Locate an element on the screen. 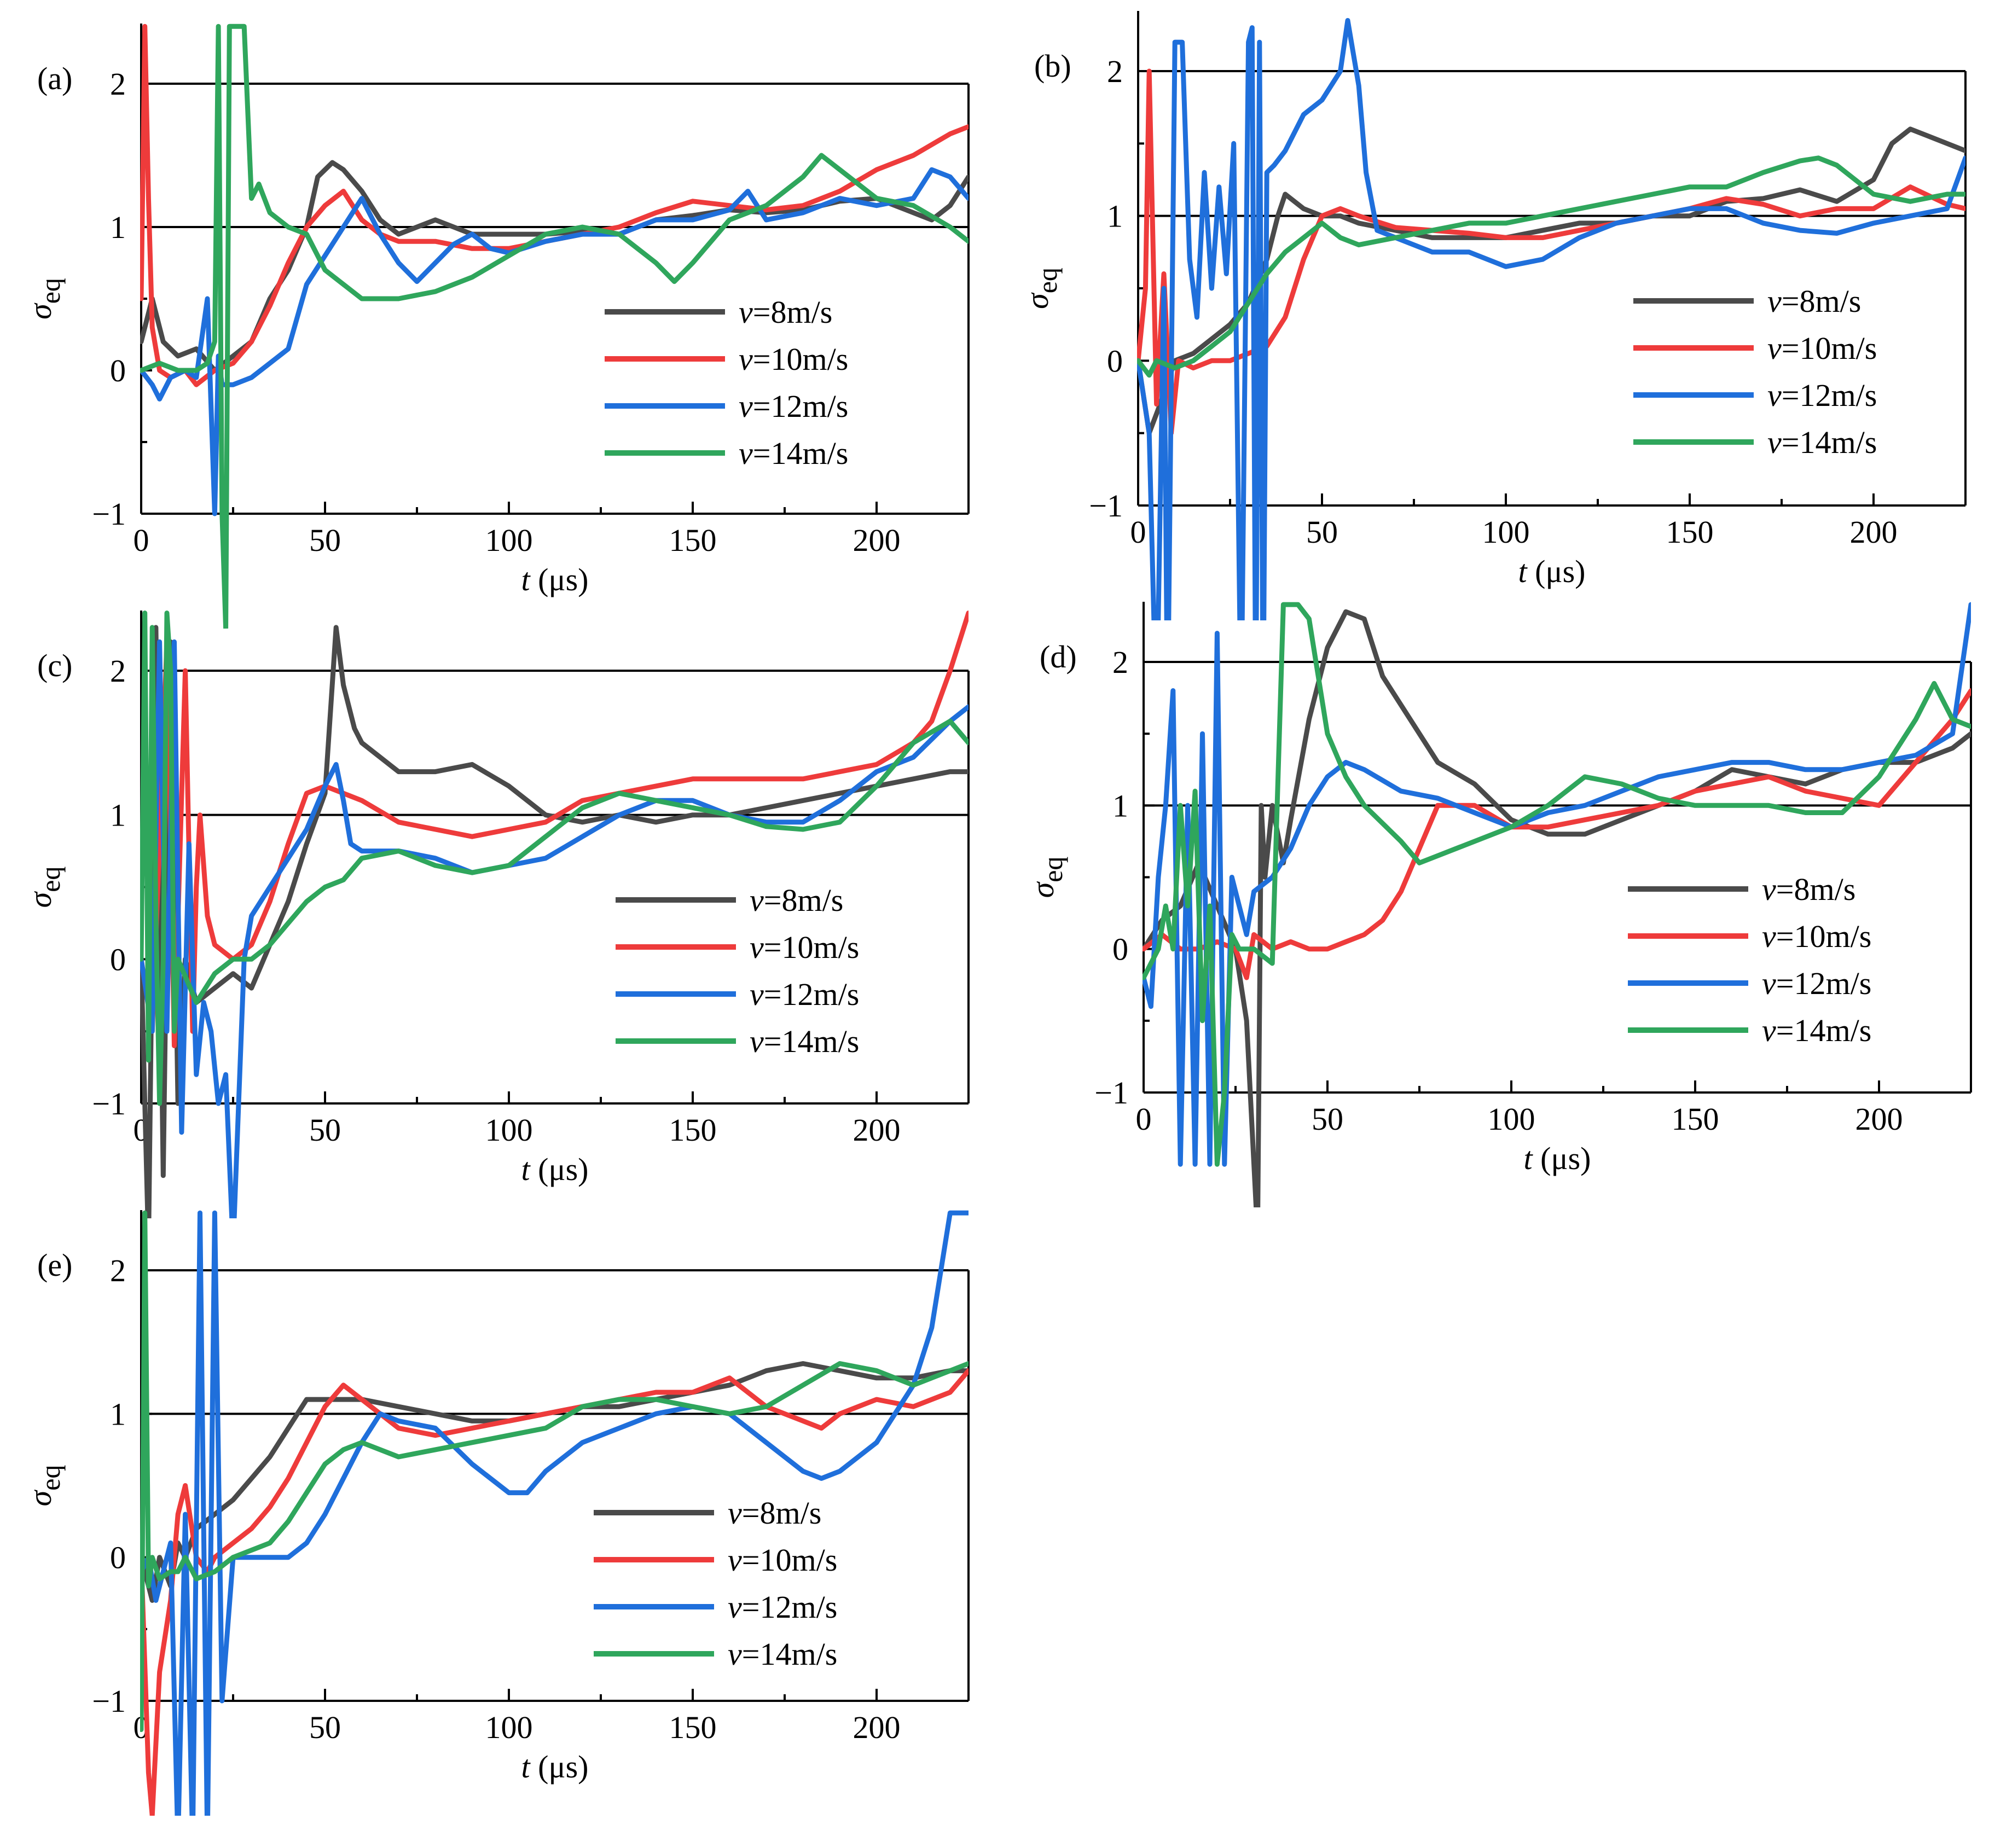  panel-label: (e) is located at coordinates (54, 1265).